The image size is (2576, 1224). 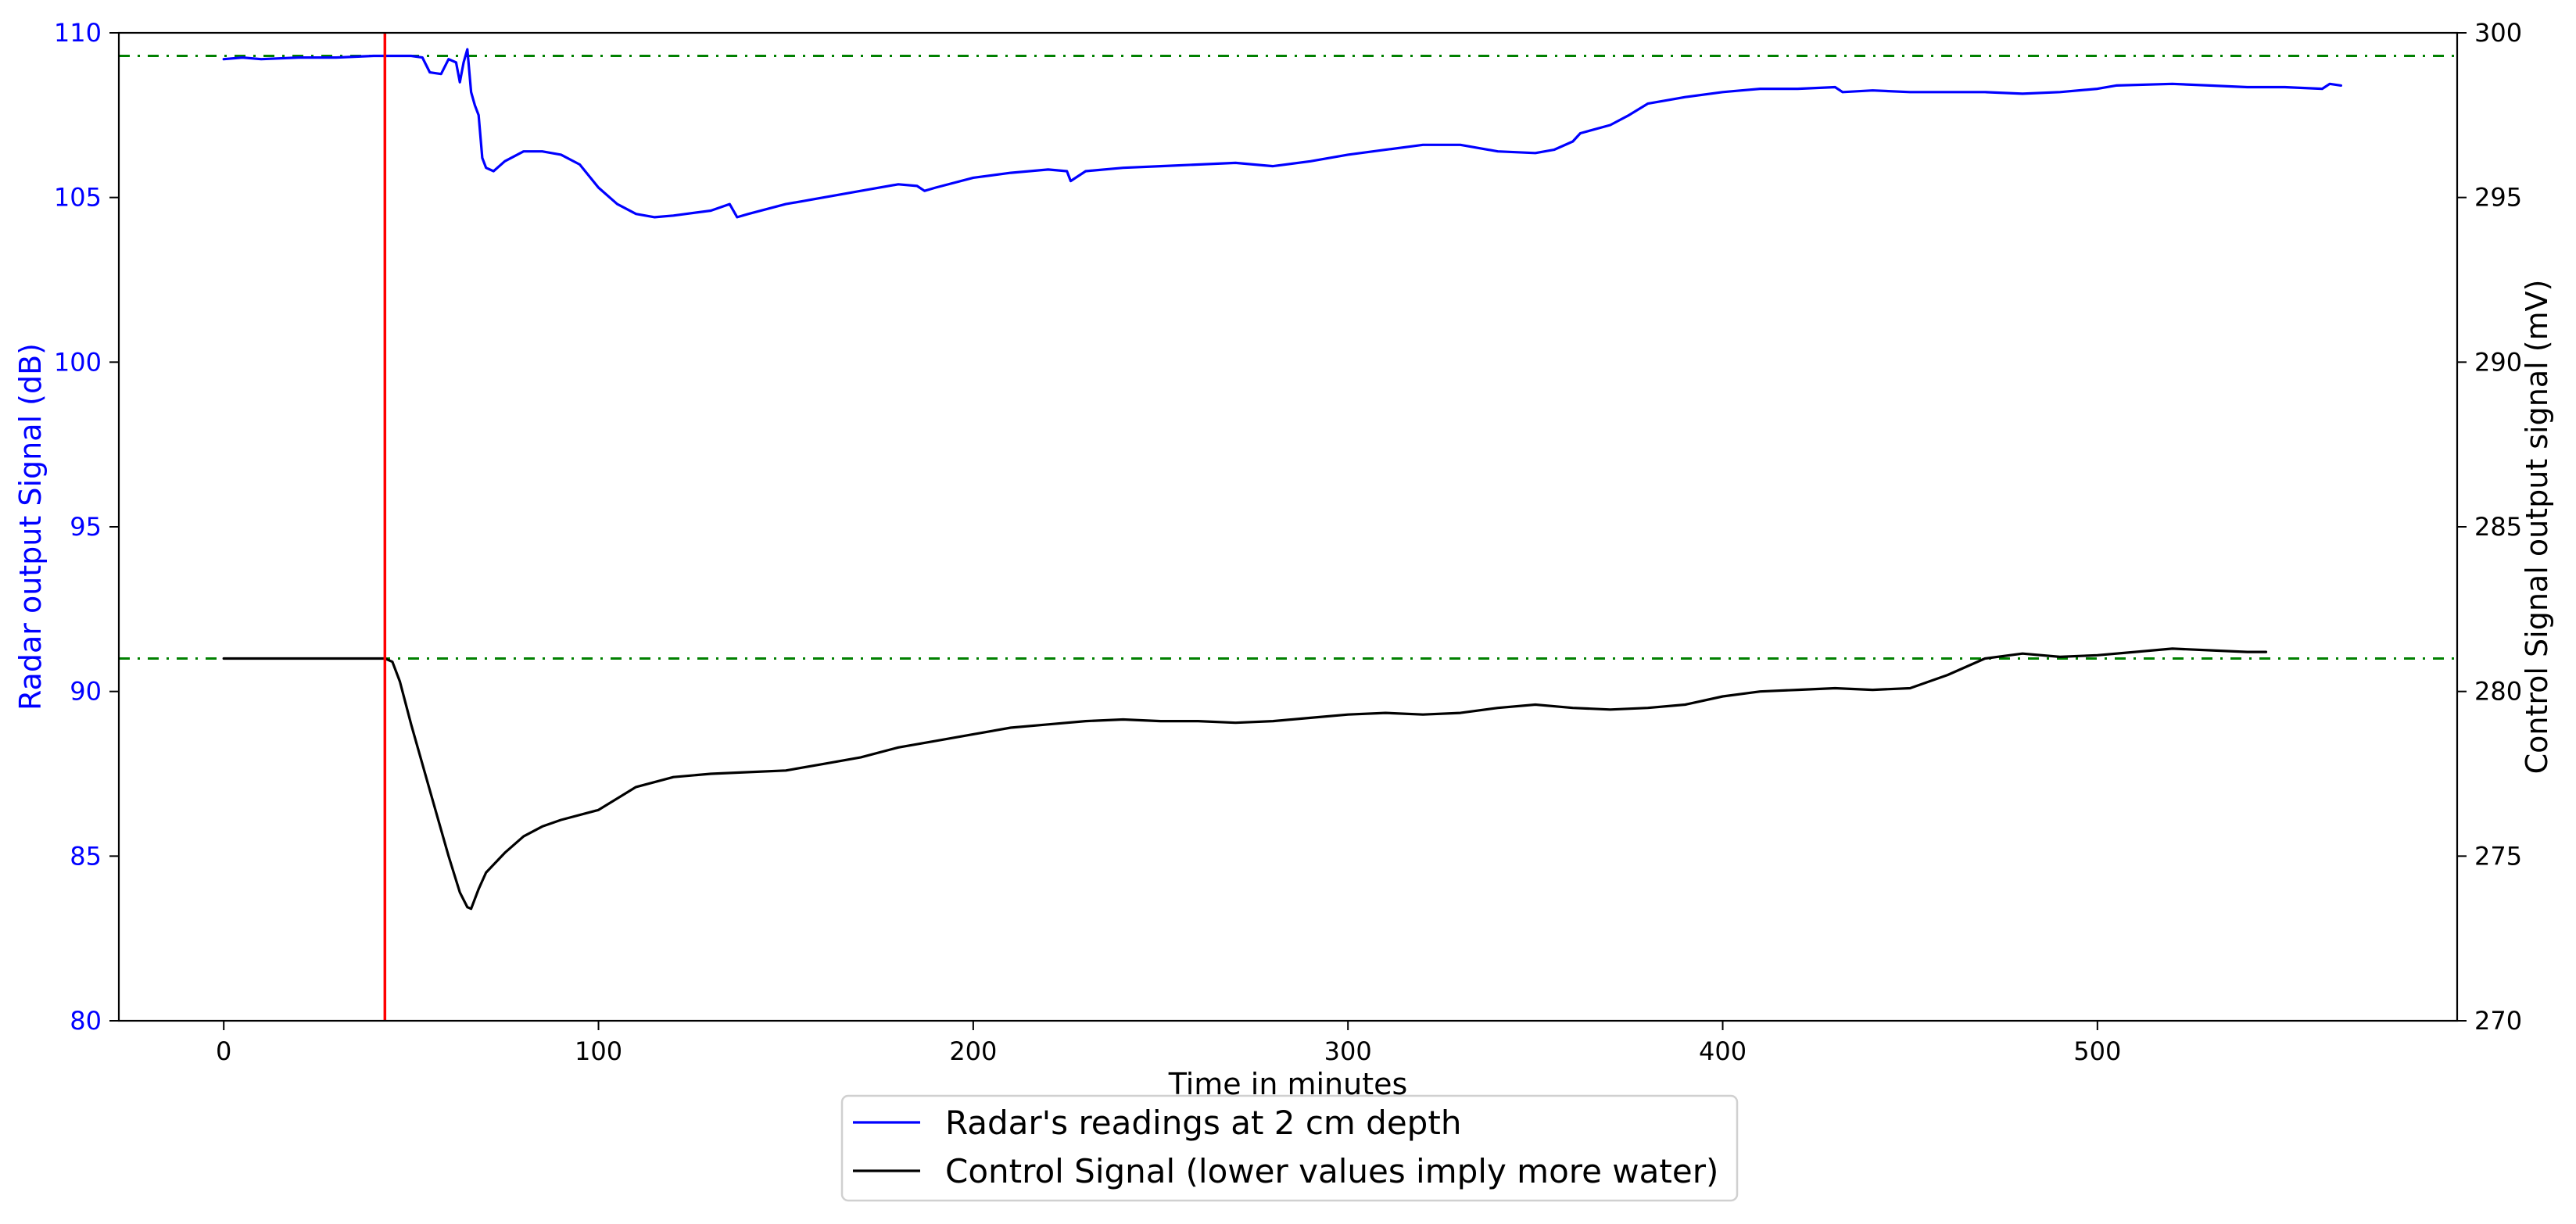 What do you see at coordinates (2498, 362) in the screenshot?
I see `right-y-tick-label: 290` at bounding box center [2498, 362].